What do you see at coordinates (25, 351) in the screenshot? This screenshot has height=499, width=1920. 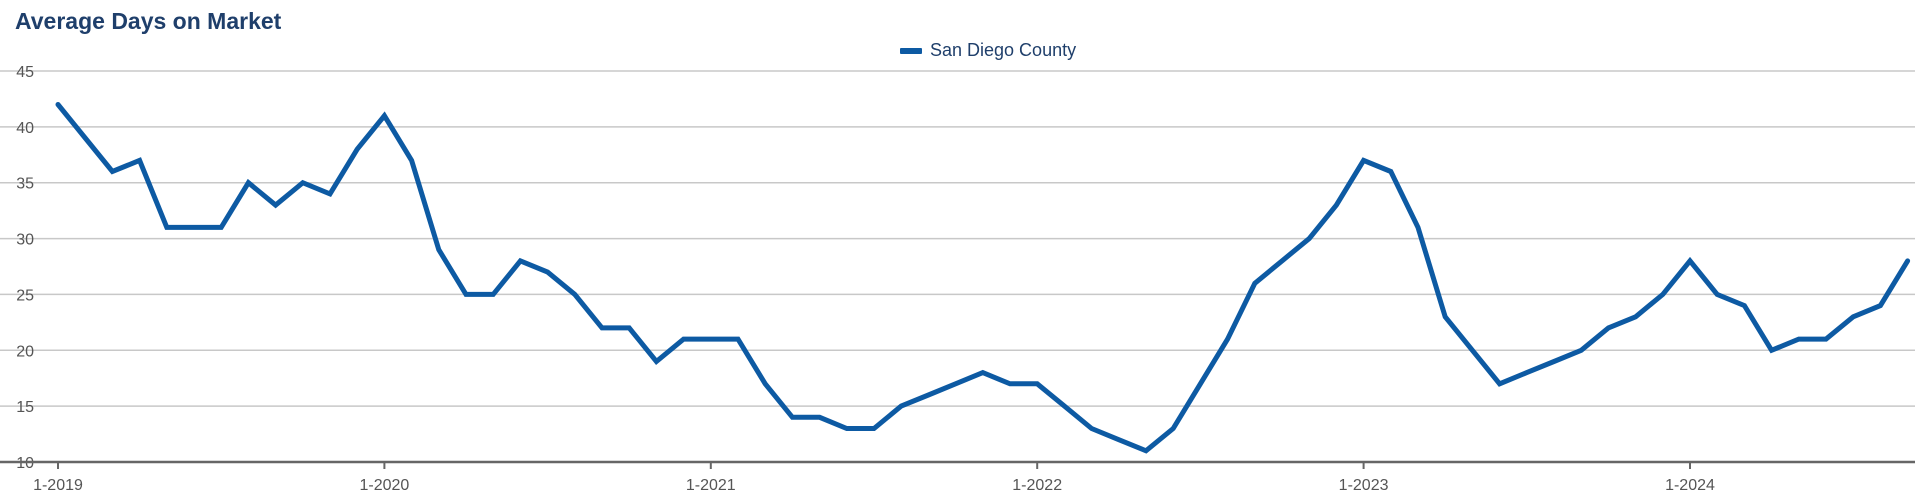 I see `y-tick-label: 20` at bounding box center [25, 351].